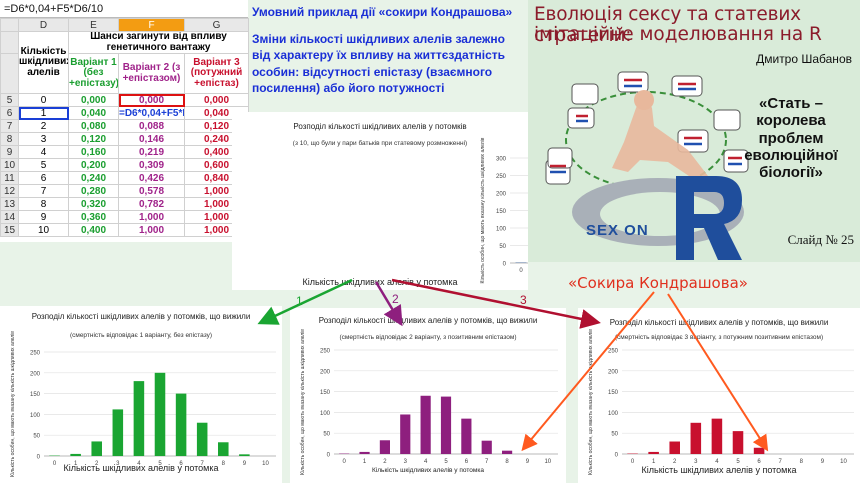  What do you see at coordinates (658, 218) in the screenshot?
I see `r-logo` at bounding box center [658, 218].